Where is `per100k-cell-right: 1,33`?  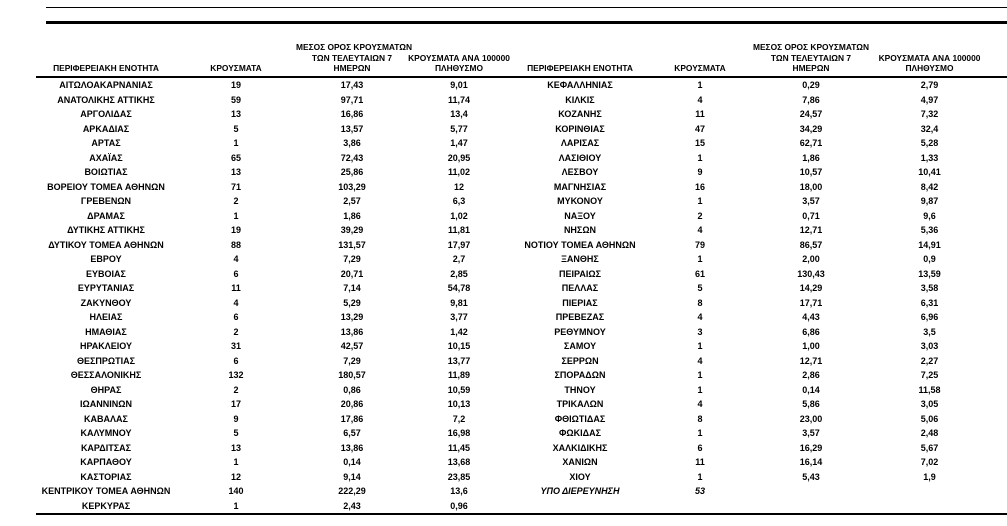
per100k-cell-right: 1,33 is located at coordinates (929, 157).